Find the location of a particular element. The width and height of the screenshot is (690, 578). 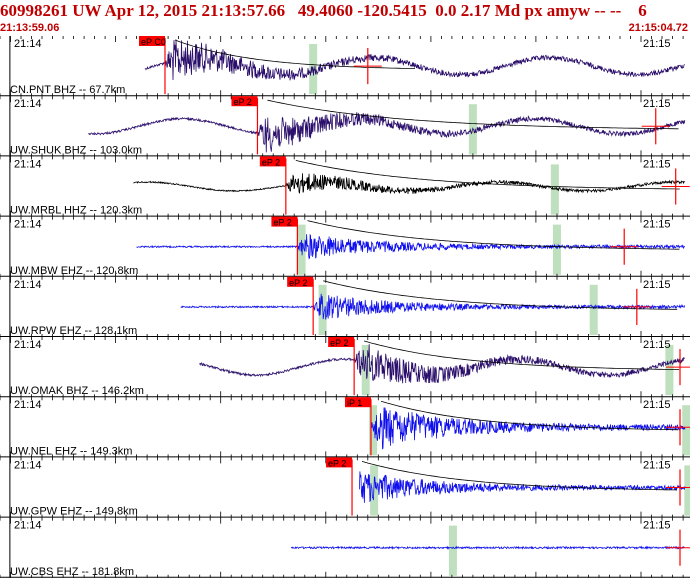

trace-row: 21:14 21:15 eP 2 UW.OMAK BHZ -- 146.2km is located at coordinates (345, 367).